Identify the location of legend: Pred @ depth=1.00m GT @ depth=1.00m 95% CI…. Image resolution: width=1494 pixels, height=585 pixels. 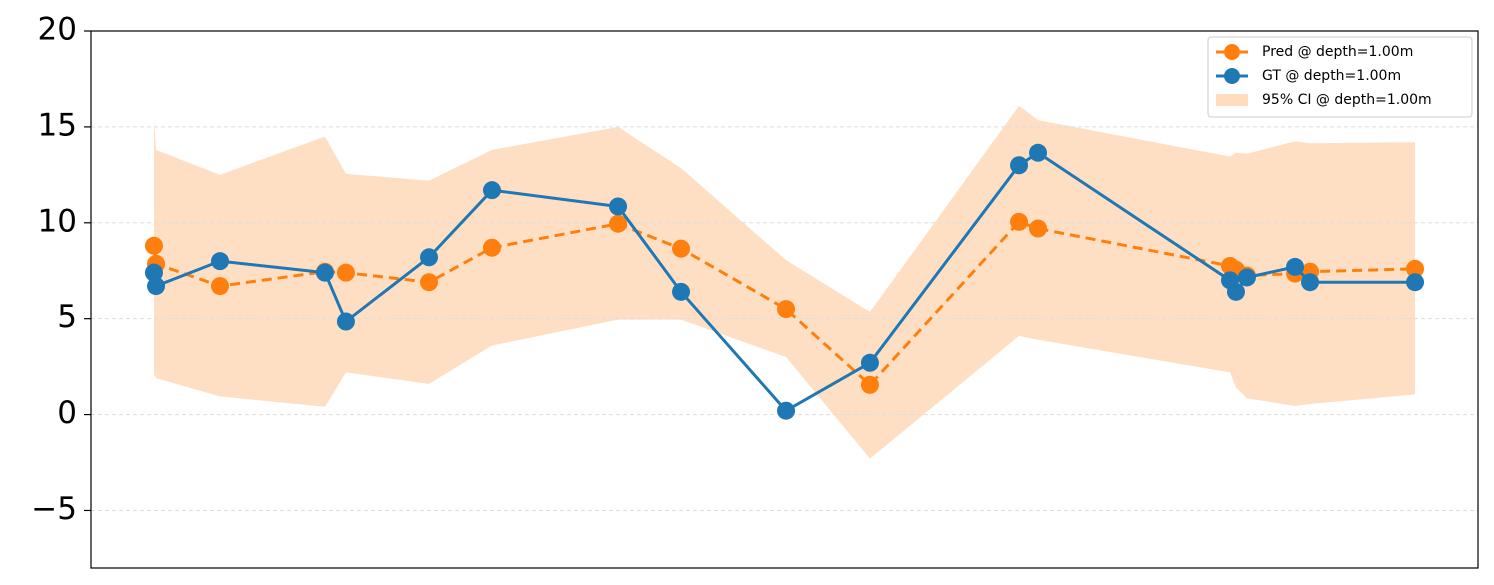
(1340, 77).